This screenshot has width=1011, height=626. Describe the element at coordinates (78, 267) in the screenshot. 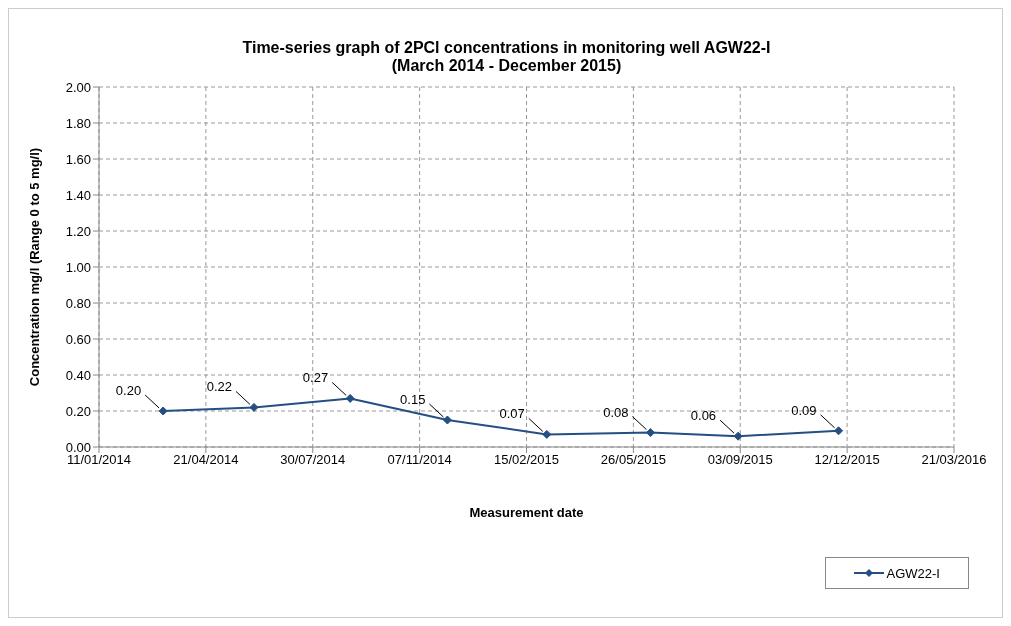

I see `y-tick-label: 1.00` at that location.